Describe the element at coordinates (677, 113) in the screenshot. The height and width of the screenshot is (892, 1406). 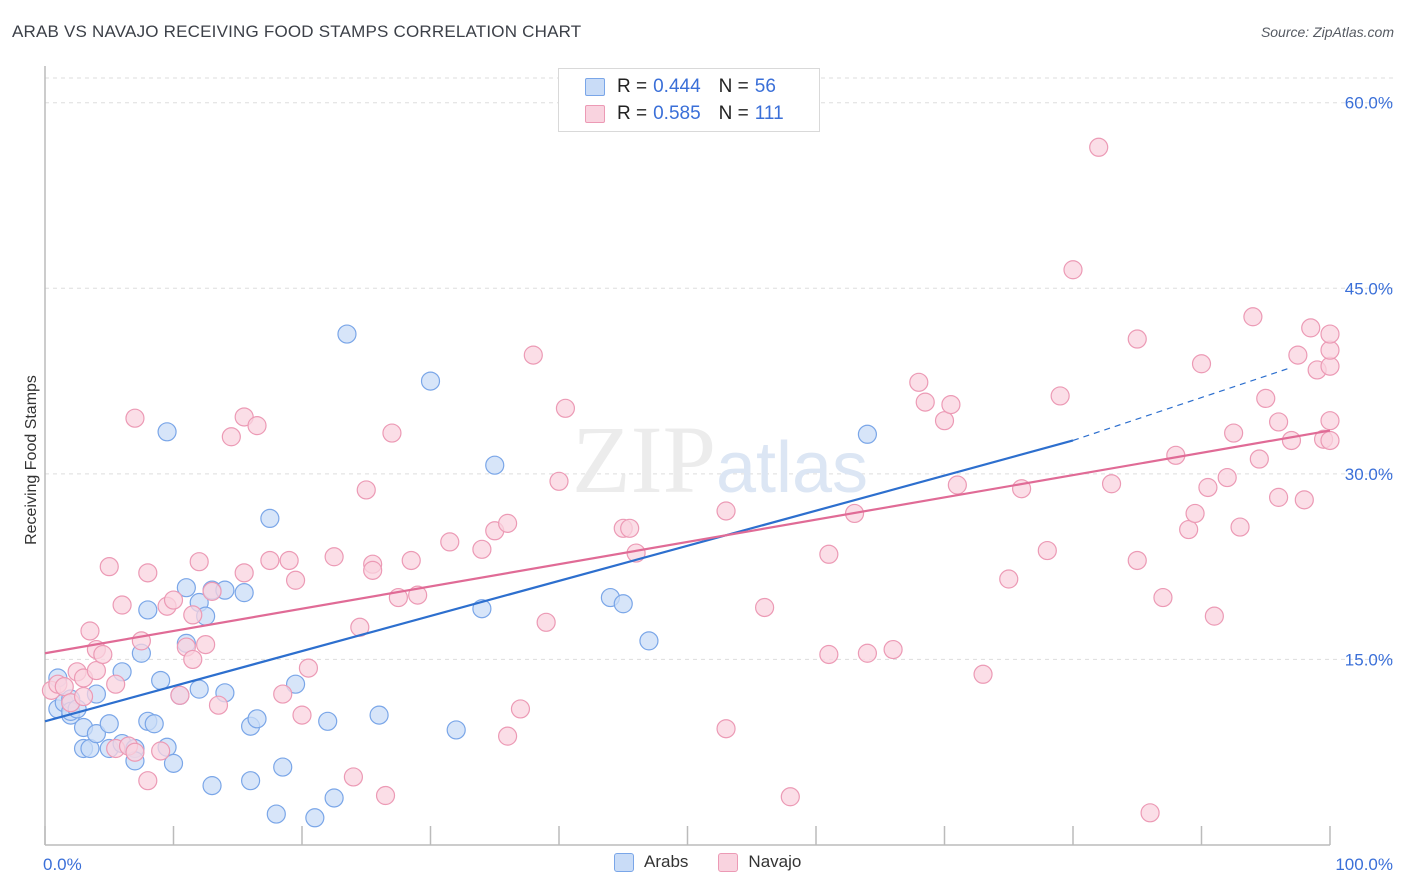
I see `legend-r-value: 0.585` at that location.